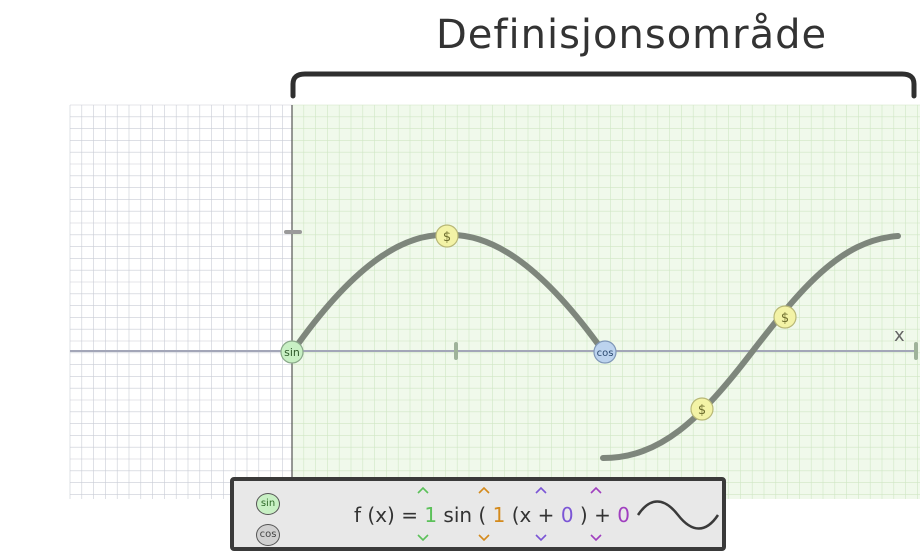 Image resolution: width=920 pixels, height=556 pixels. I want to click on domain-bracket, so click(603, 85).